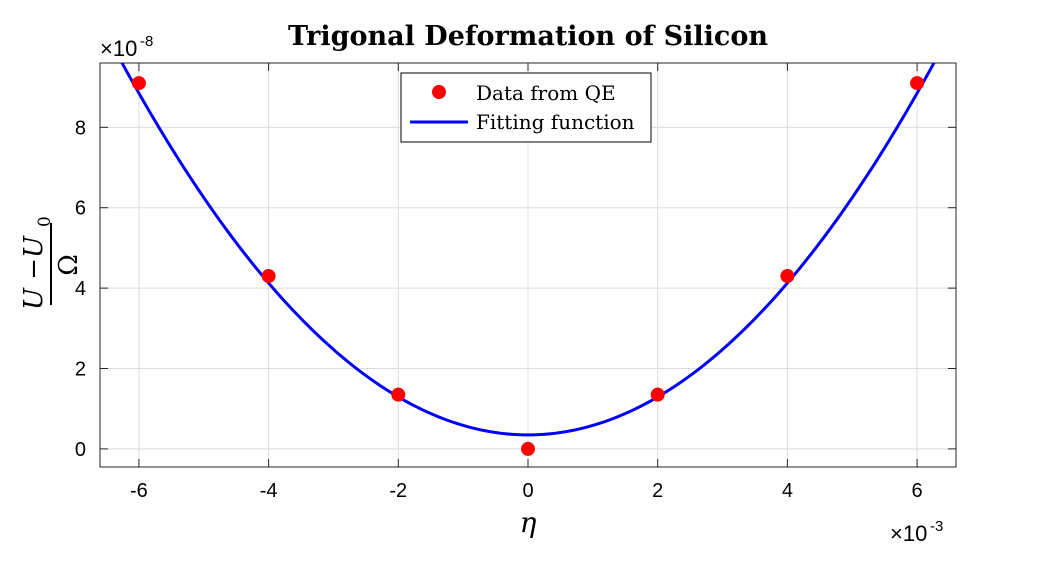 The image size is (1048, 565). I want to click on x-tick-label: 4, so click(787, 491).